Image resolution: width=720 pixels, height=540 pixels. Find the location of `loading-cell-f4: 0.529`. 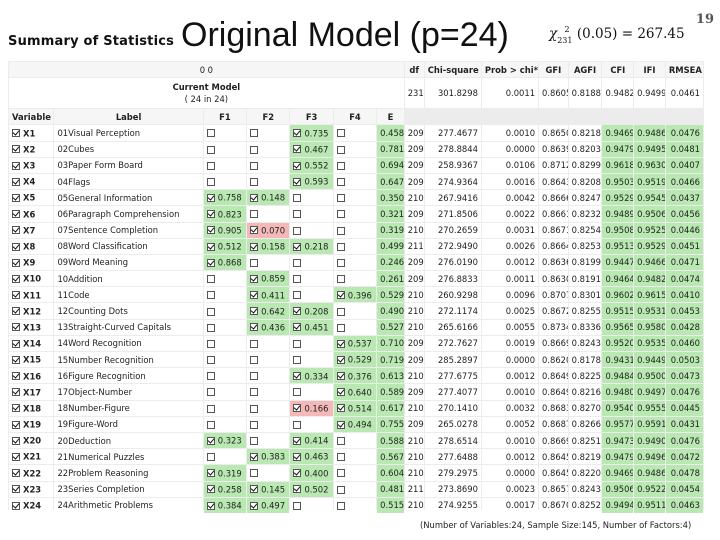

loading-cell-f4: 0.529 is located at coordinates (355, 360).